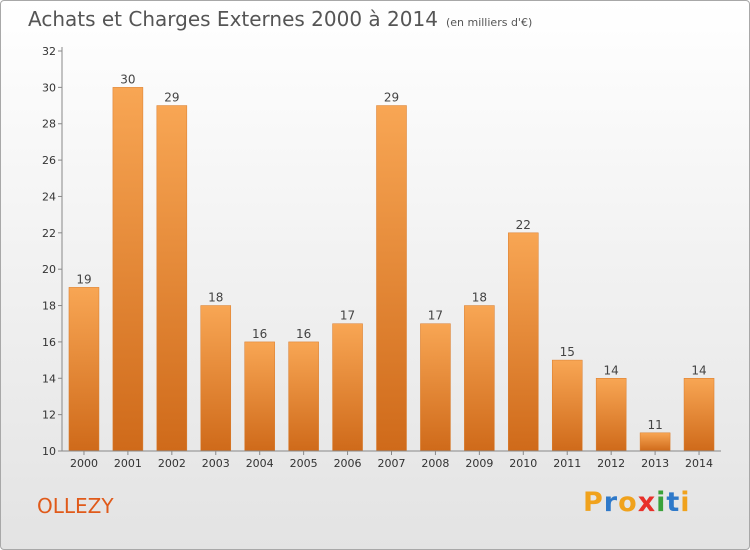 The height and width of the screenshot is (550, 750). What do you see at coordinates (49, 160) in the screenshot?
I see `y-tick-label: 26` at bounding box center [49, 160].